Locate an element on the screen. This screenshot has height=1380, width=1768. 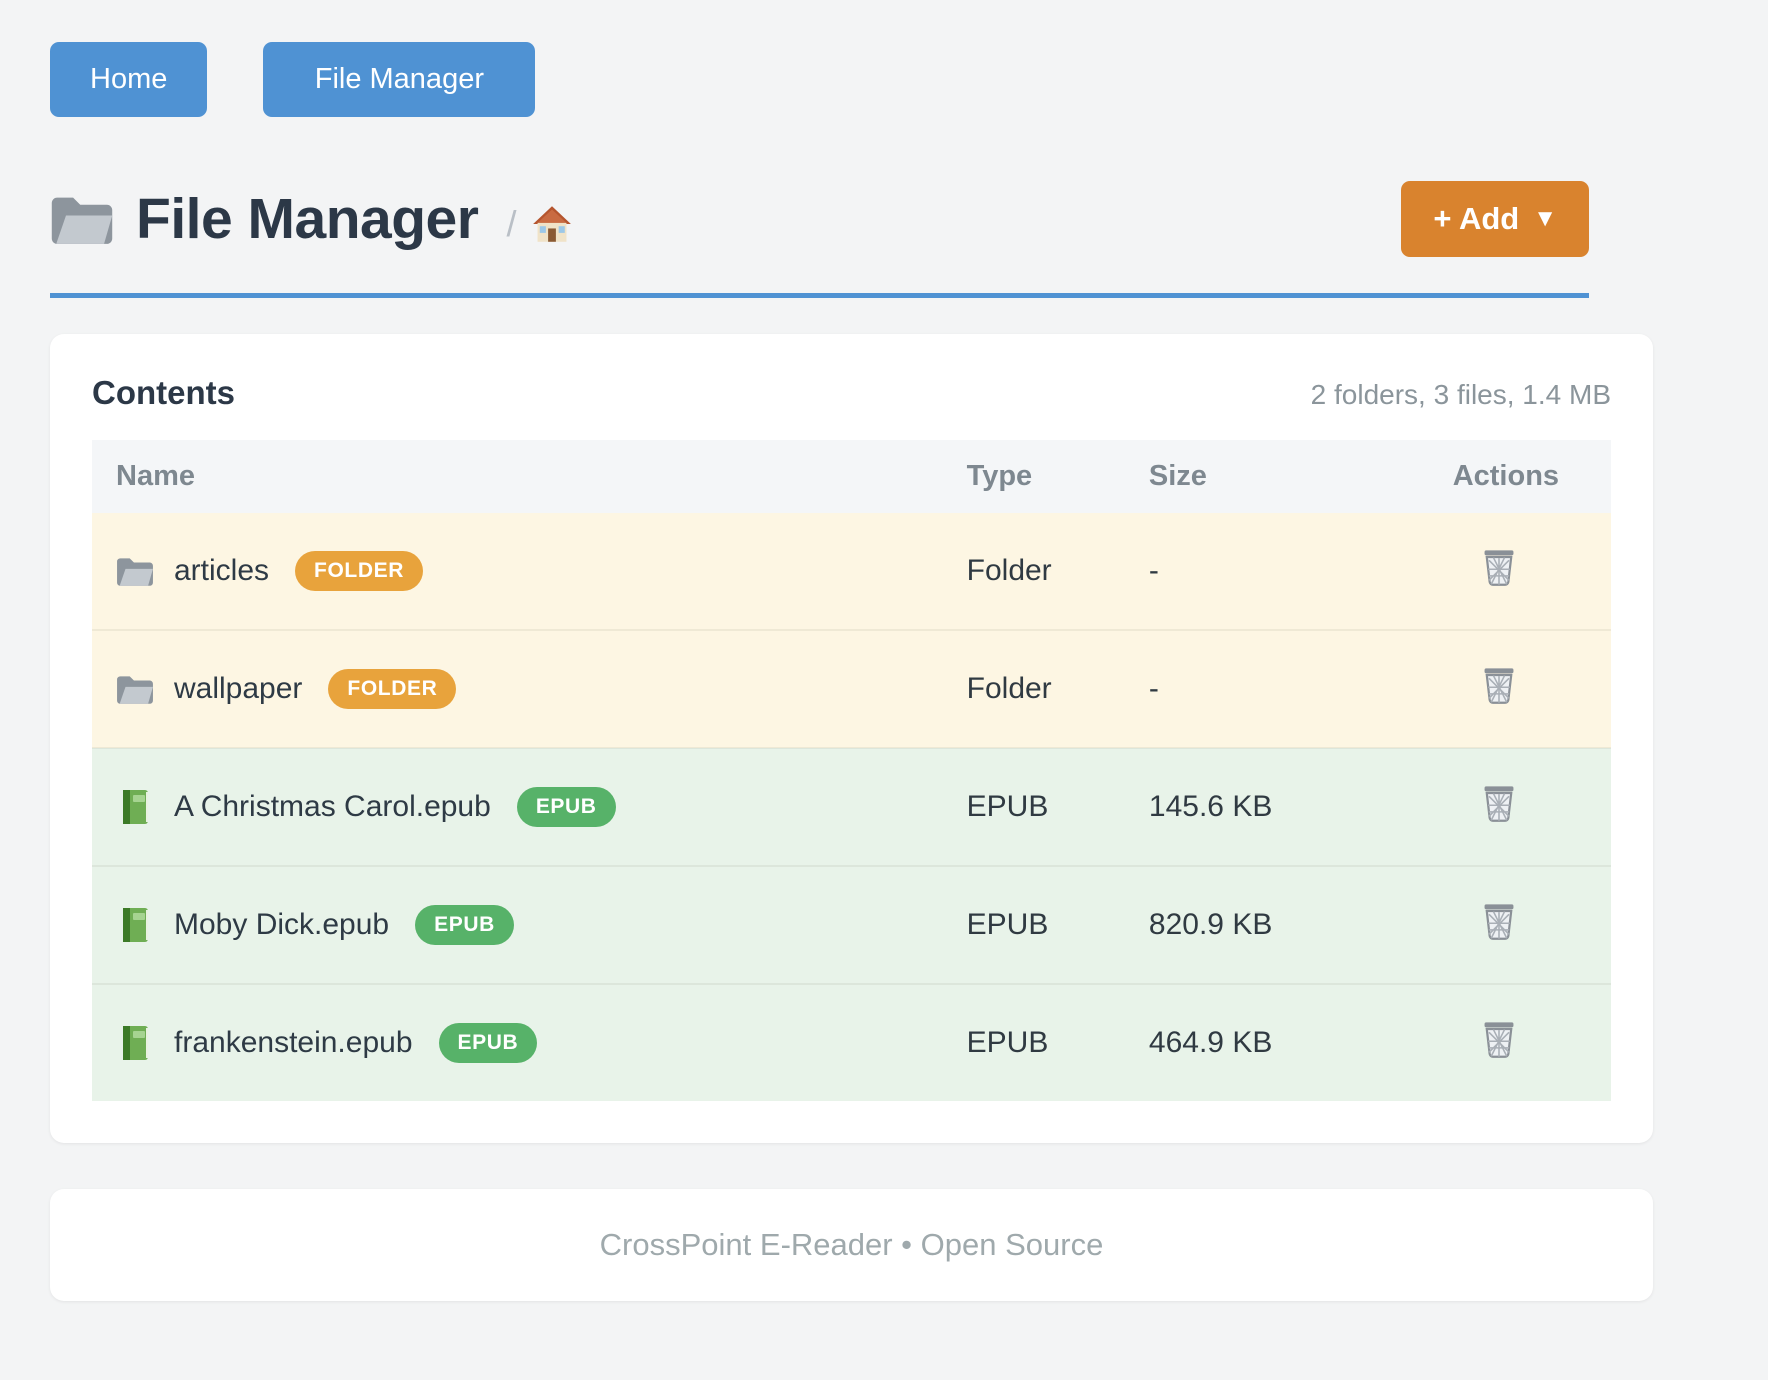
add-button: + Add ▼ is located at coordinates (1495, 219).